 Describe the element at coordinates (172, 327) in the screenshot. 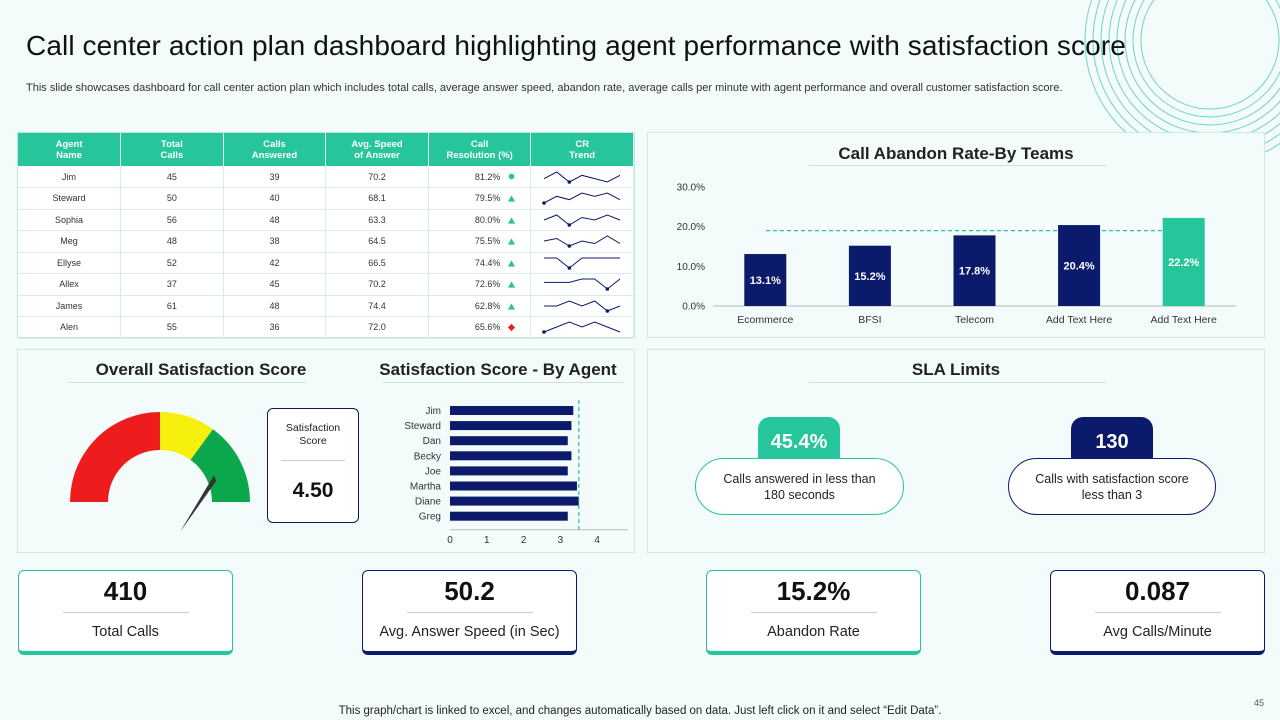

I see `cell-total: 55` at that location.